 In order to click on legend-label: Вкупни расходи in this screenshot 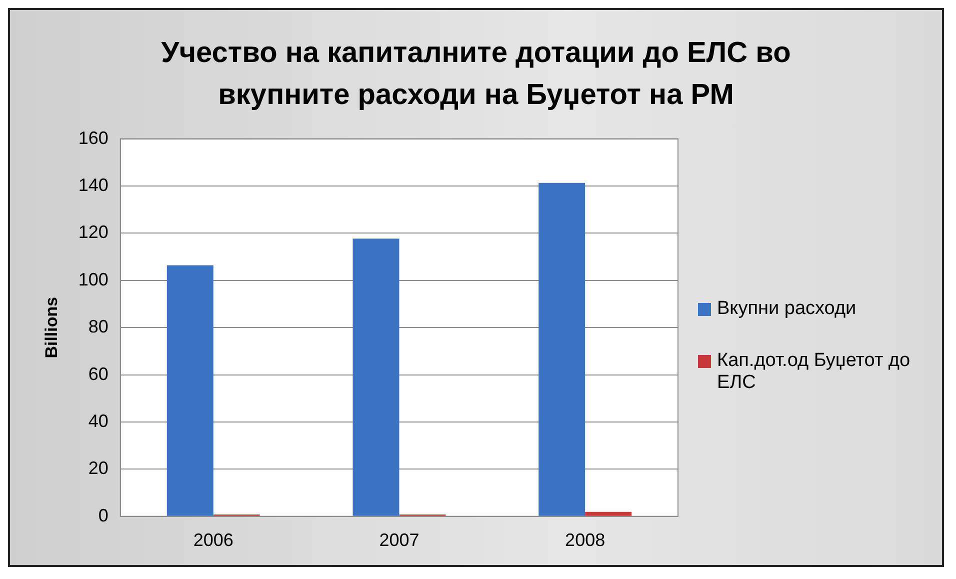, I will do `click(786, 309)`.